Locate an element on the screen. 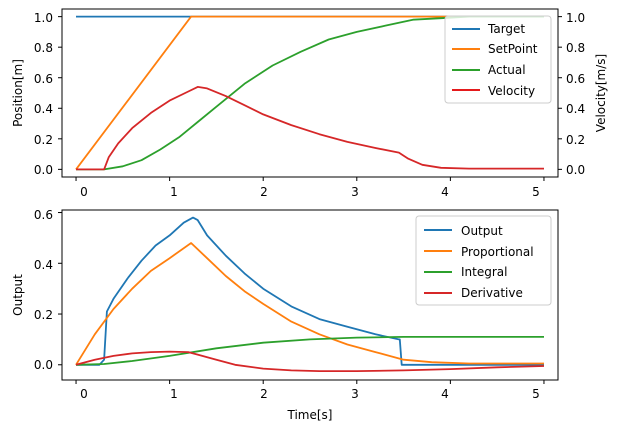 The image size is (618, 432). legend-label: Velocity is located at coordinates (511, 91).